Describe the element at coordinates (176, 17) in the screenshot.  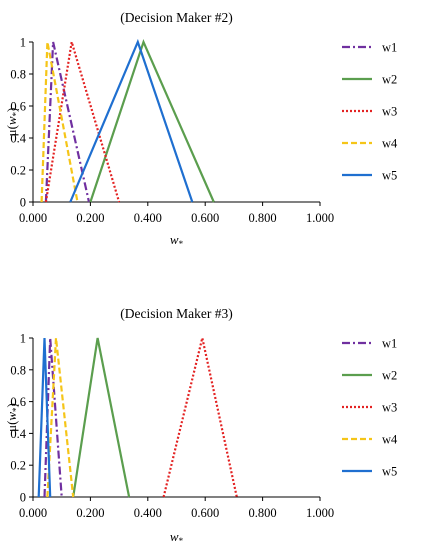
I see `chart-title: (Decision Maker #2)` at that location.